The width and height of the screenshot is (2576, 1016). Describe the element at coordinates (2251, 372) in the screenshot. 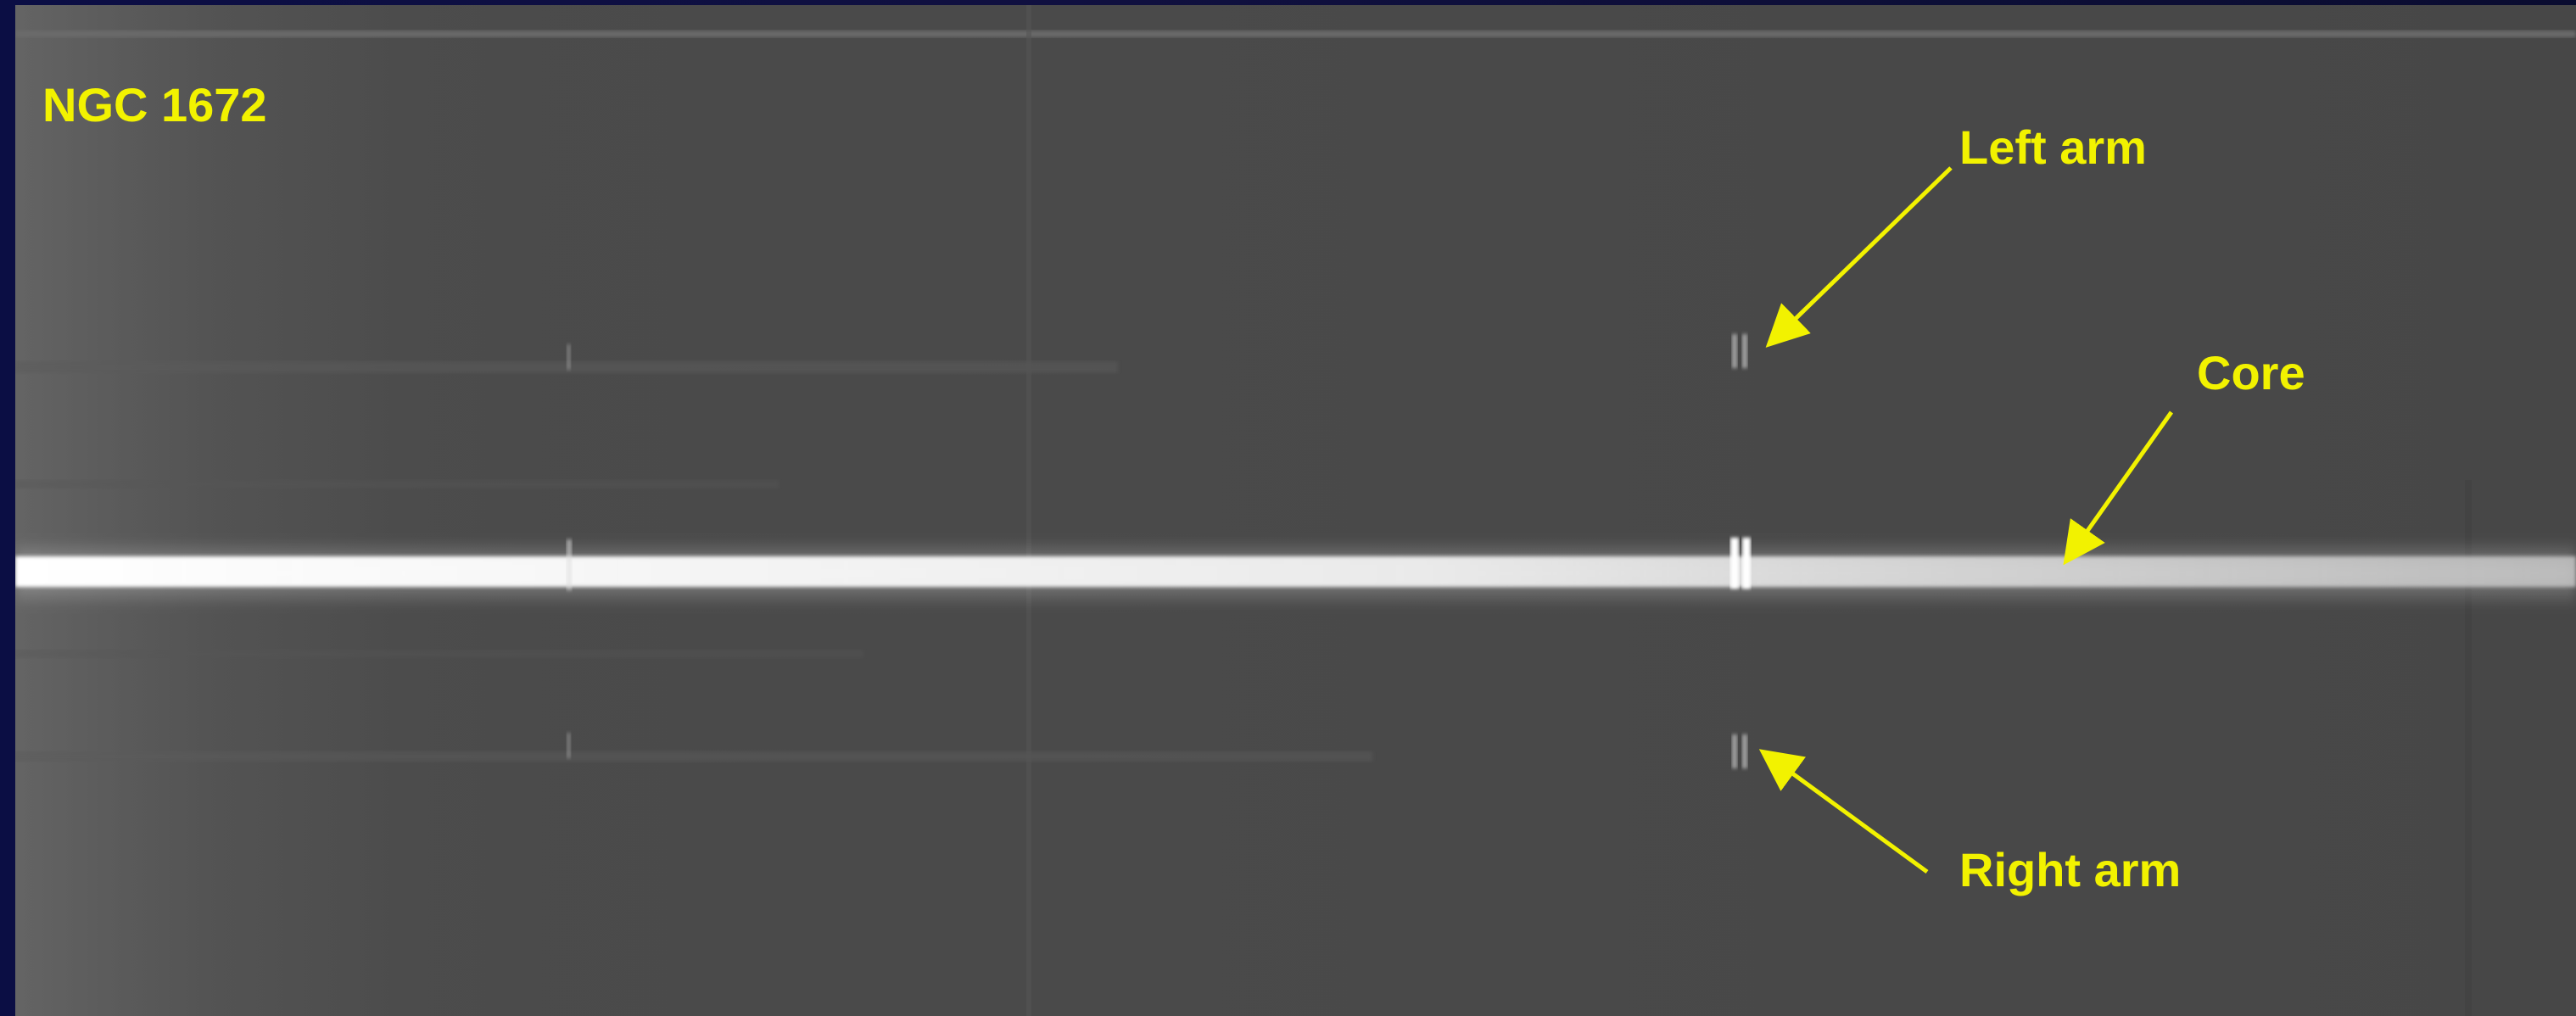

I see `core-label: Core` at that location.